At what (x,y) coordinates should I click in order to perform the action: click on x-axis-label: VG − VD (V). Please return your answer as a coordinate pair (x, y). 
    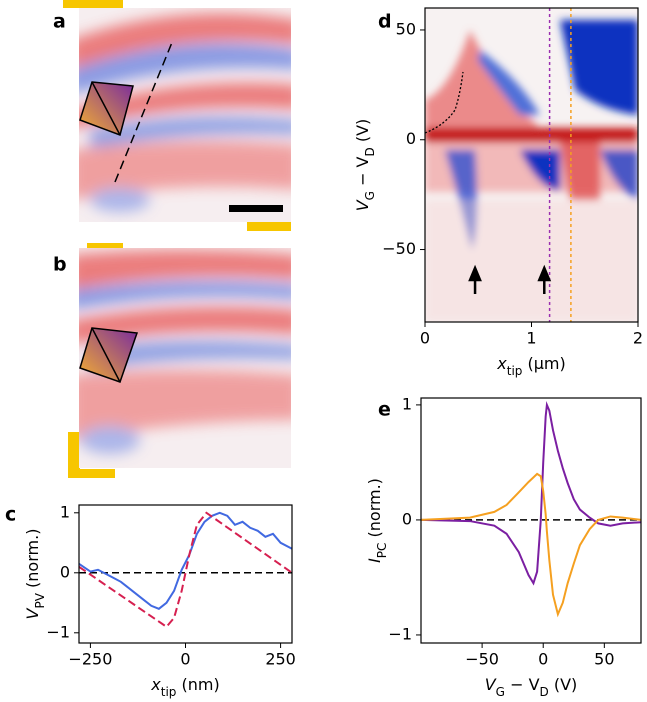
    Looking at the image, I should click on (531, 687).